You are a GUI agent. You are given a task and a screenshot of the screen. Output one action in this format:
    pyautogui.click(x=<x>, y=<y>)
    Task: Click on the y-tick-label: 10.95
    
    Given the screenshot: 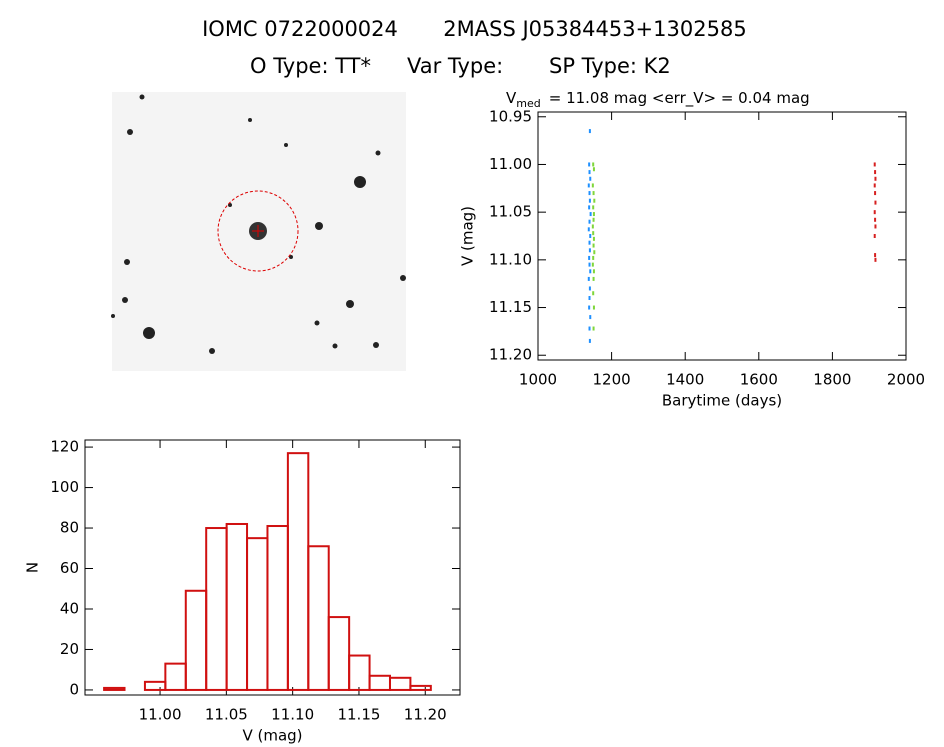 What is the action you would take?
    pyautogui.click(x=510, y=116)
    